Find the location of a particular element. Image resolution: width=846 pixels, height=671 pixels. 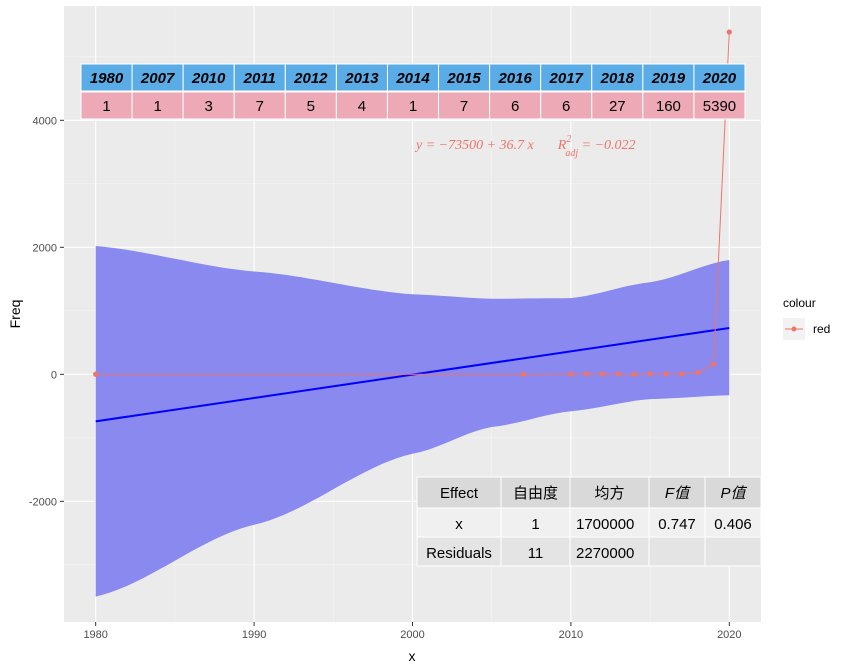

year-header-label: 2018 is located at coordinates (617, 78).